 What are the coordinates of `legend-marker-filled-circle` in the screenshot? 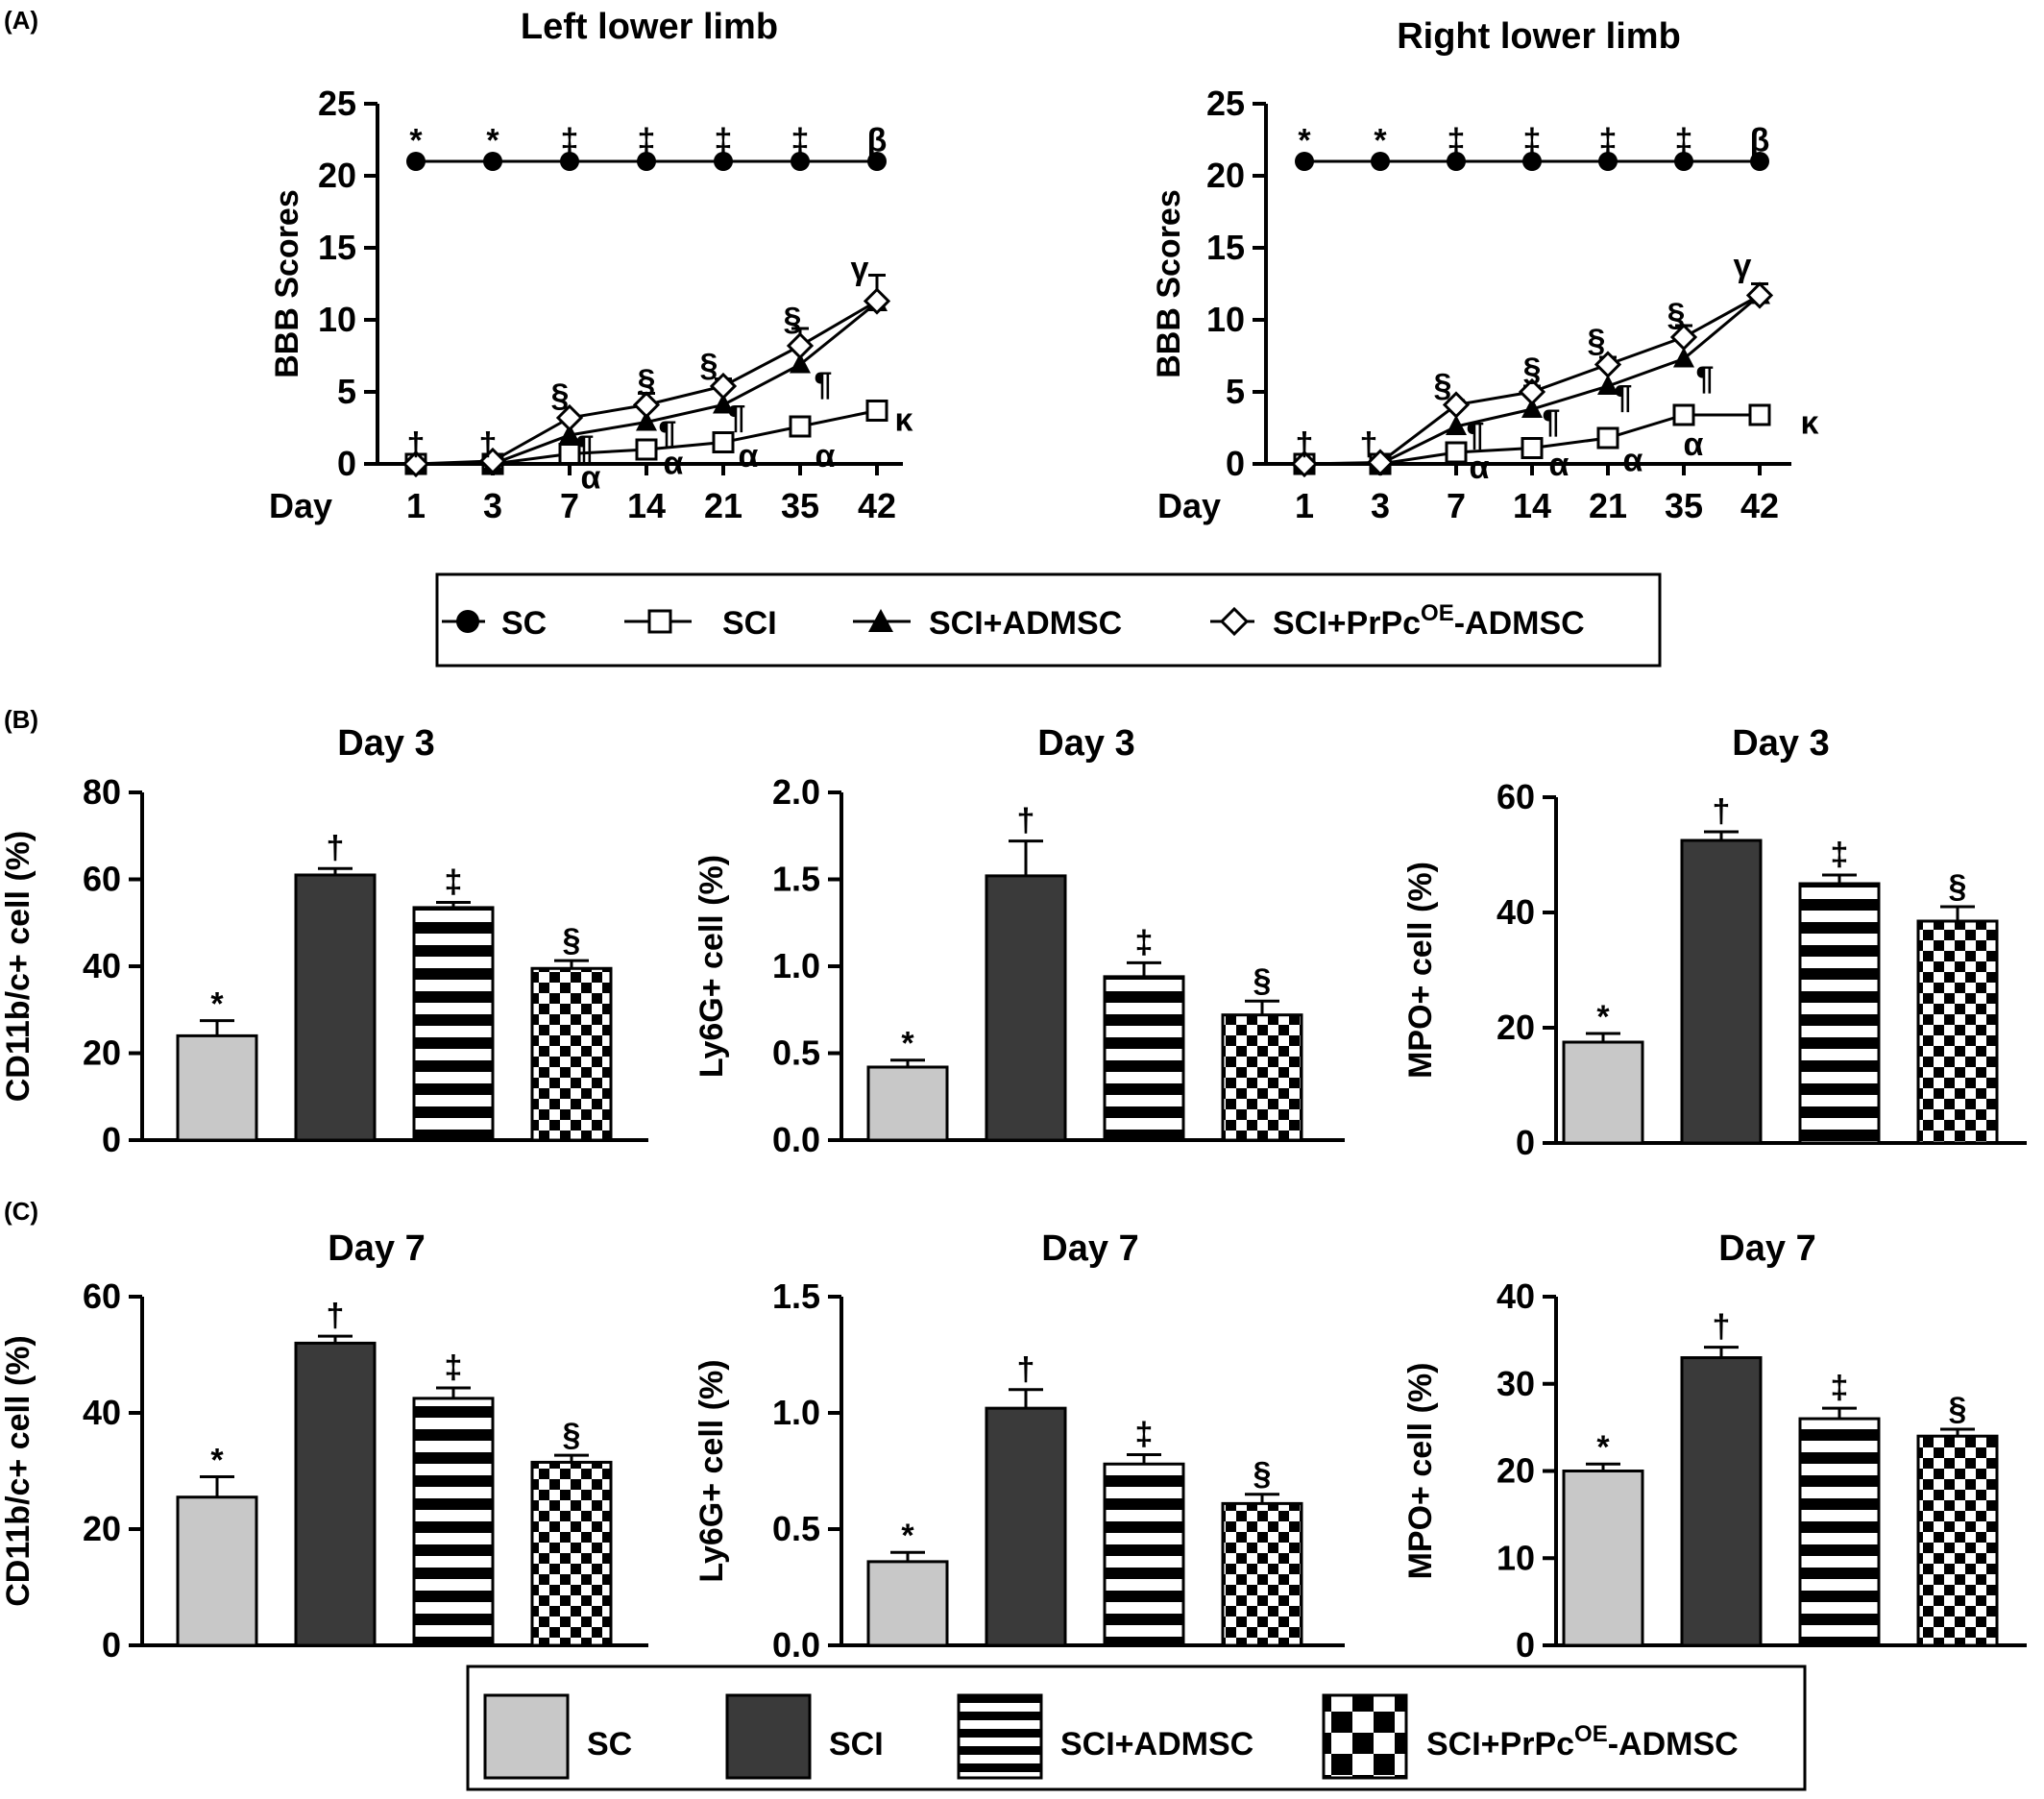 It's located at (467, 621).